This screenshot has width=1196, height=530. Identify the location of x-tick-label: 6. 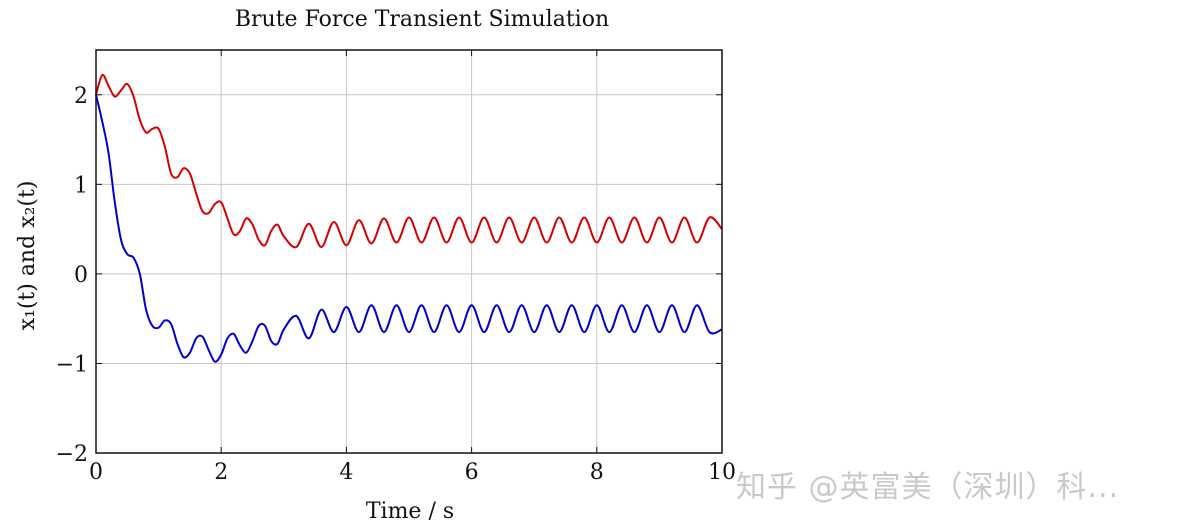
(472, 472).